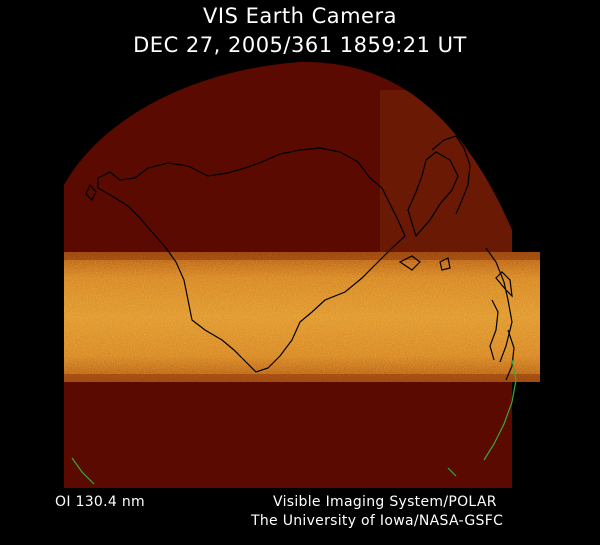 The height and width of the screenshot is (545, 600). I want to click on credit-line-2: The University of Iowa/NASA-GSFC, so click(377, 521).